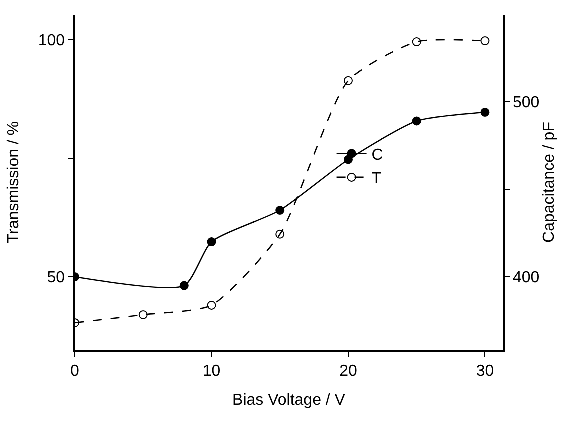 The image size is (567, 447). Describe the element at coordinates (378, 155) in the screenshot. I see `legend-label: C` at that location.